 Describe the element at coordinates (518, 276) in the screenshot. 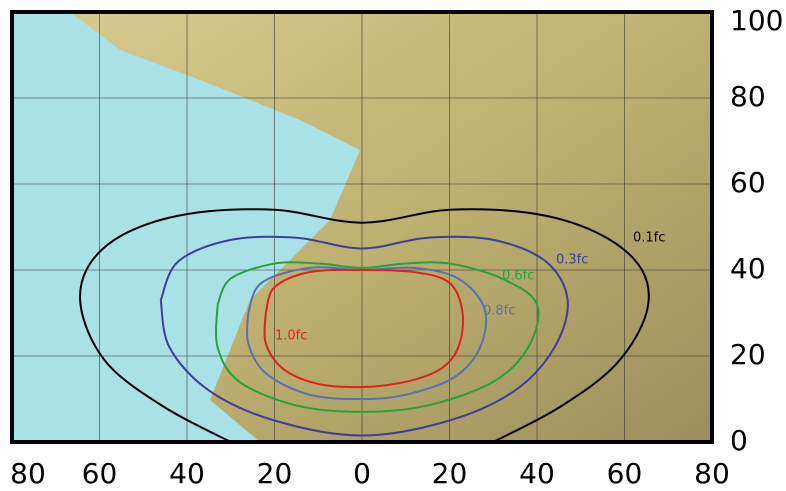

I see `isoline-label: 0.6fc` at that location.